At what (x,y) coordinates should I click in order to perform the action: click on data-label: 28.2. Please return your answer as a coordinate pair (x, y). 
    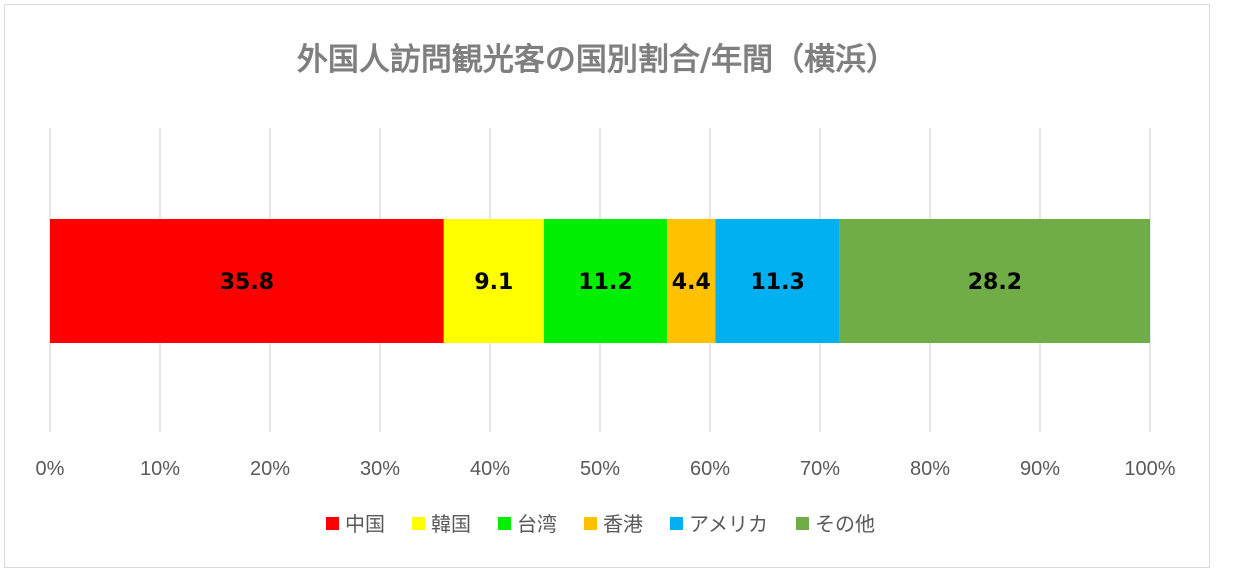
    Looking at the image, I should click on (995, 282).